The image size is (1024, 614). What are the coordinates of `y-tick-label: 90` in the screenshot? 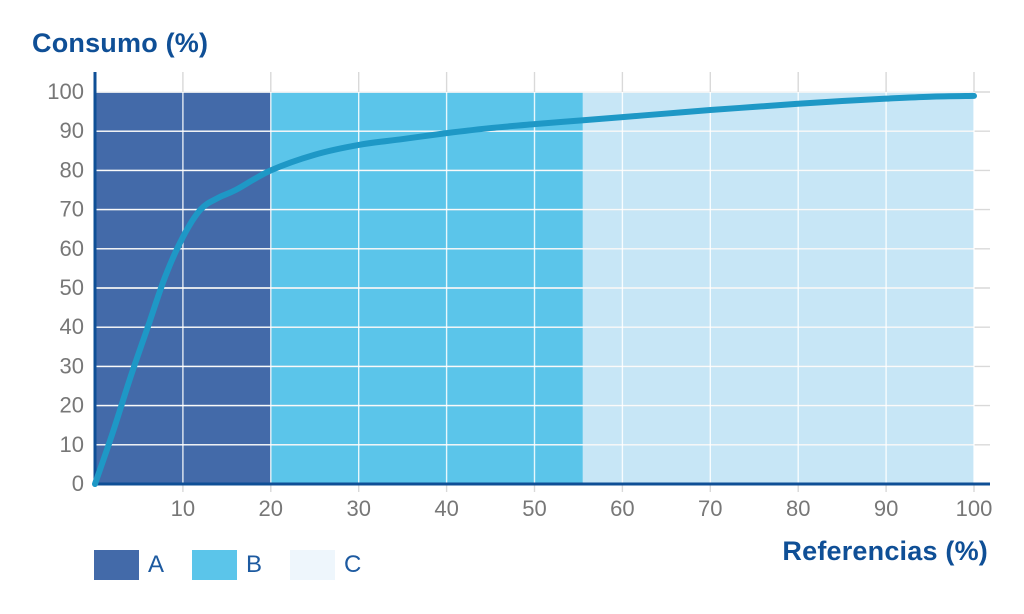 It's located at (72, 130).